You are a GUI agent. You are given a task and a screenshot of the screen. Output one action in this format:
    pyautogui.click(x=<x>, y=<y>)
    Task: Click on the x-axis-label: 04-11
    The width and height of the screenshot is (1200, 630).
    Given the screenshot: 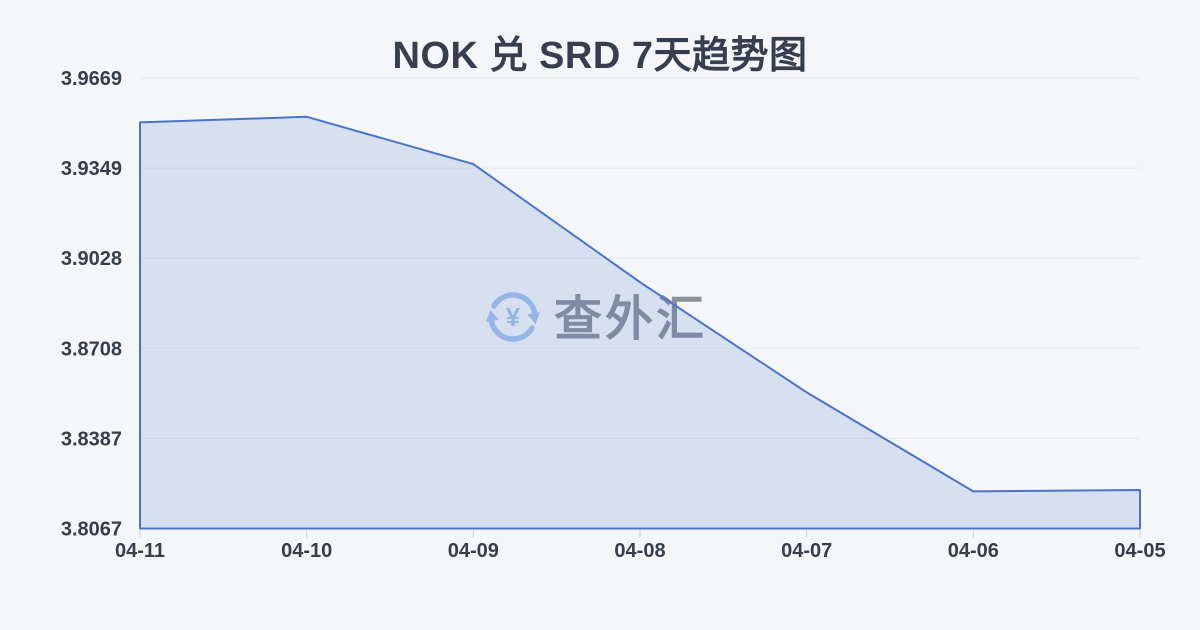 What is the action you would take?
    pyautogui.click(x=140, y=551)
    